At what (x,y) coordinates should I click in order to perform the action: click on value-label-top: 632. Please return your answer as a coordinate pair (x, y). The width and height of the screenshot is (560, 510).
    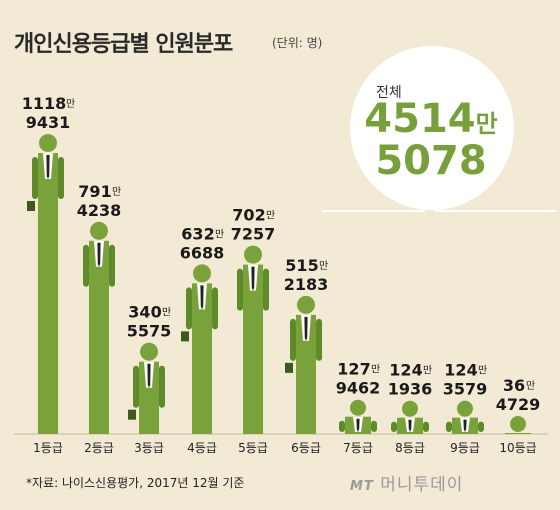
    Looking at the image, I should click on (197, 233).